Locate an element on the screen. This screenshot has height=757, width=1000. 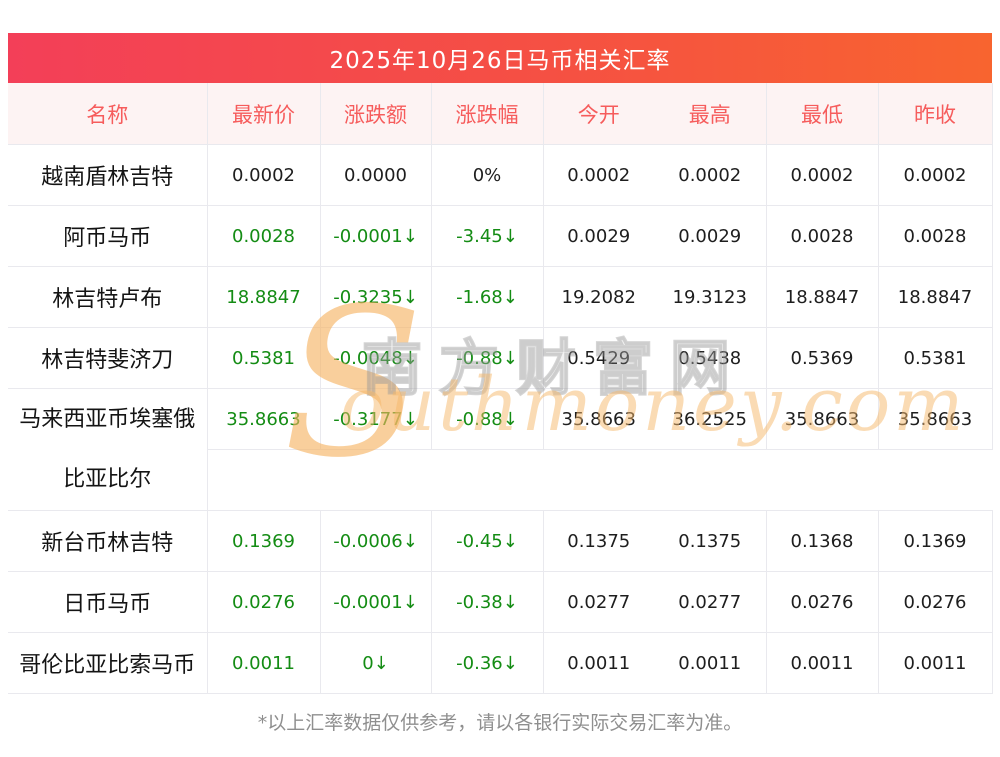
cell-change-amount: -0.0048↓ is located at coordinates (376, 358).